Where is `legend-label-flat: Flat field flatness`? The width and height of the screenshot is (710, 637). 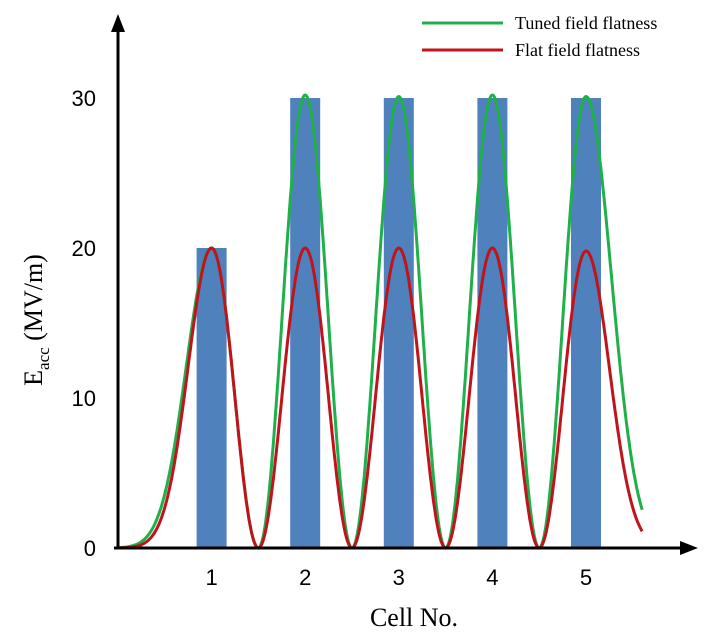
legend-label-flat: Flat field flatness is located at coordinates (577, 50).